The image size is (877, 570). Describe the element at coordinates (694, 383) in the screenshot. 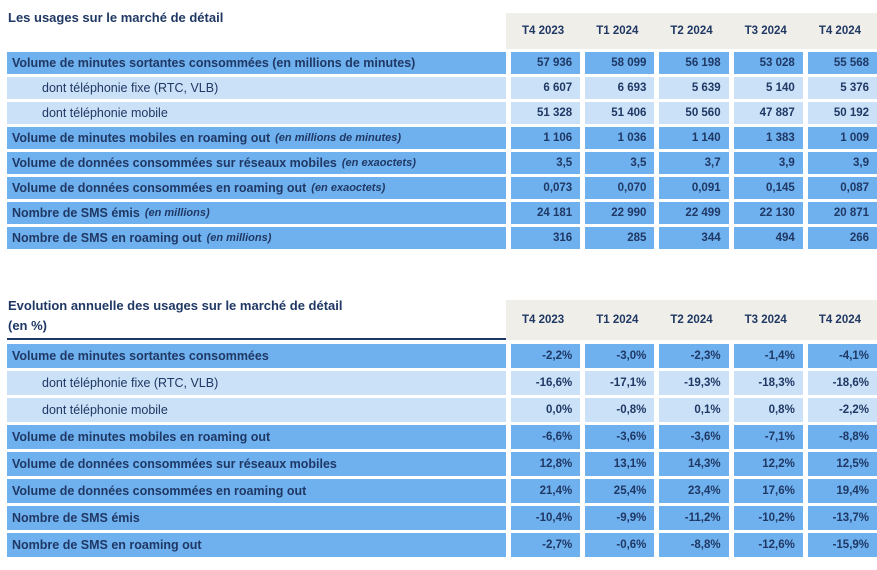

I see `value-cell: -19,3%` at that location.